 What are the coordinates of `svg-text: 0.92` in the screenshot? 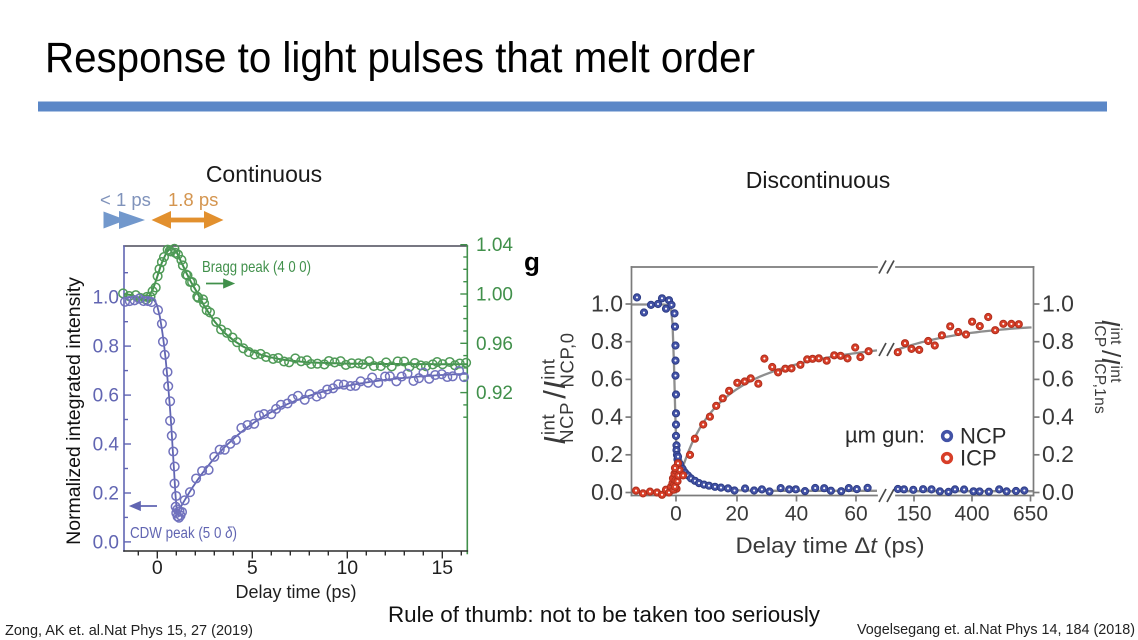 It's located at (494, 393).